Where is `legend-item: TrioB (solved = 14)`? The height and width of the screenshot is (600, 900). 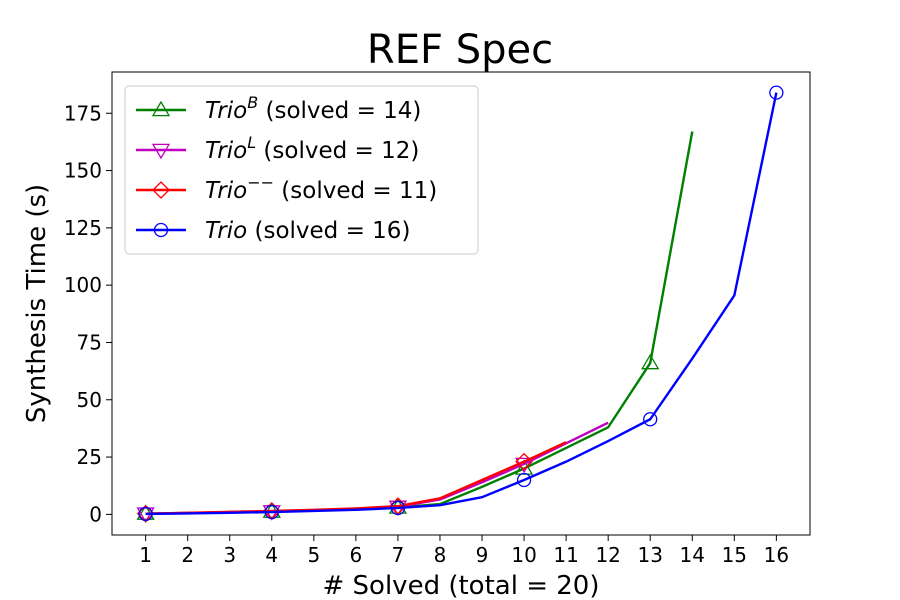
legend-item: TrioB (solved = 14) is located at coordinates (278, 108).